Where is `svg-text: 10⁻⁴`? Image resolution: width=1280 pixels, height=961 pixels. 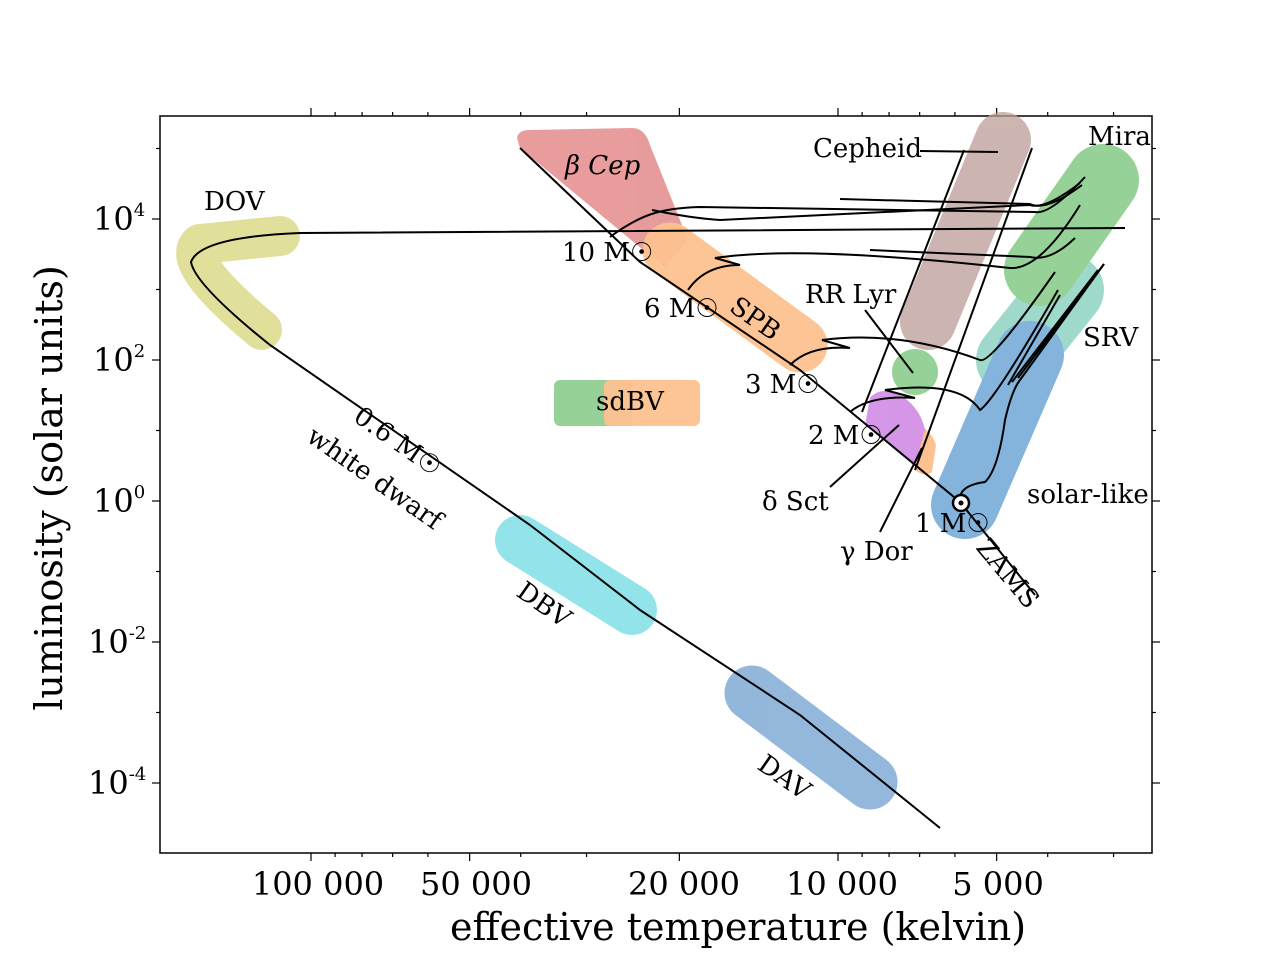 svg-text: 10⁻⁴ is located at coordinates (117, 783).